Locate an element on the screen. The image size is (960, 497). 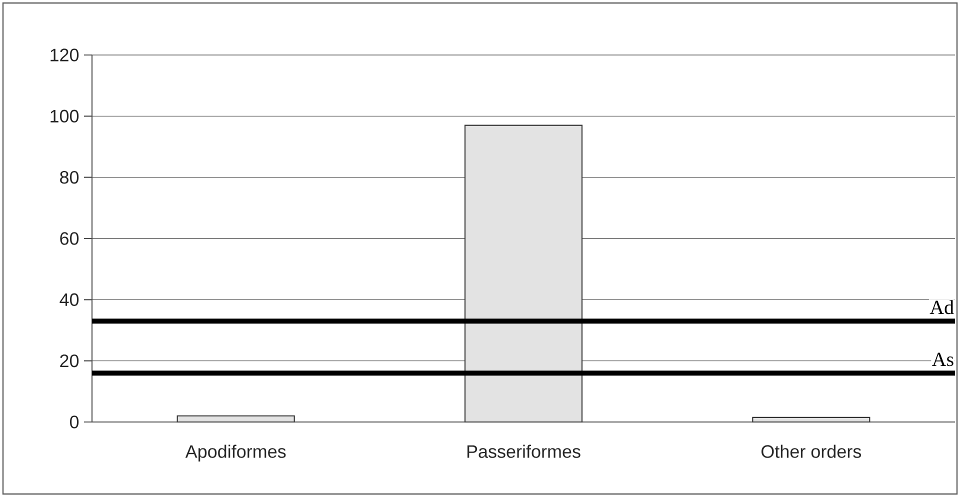
y-tick-label: 0 is located at coordinates (74, 422).